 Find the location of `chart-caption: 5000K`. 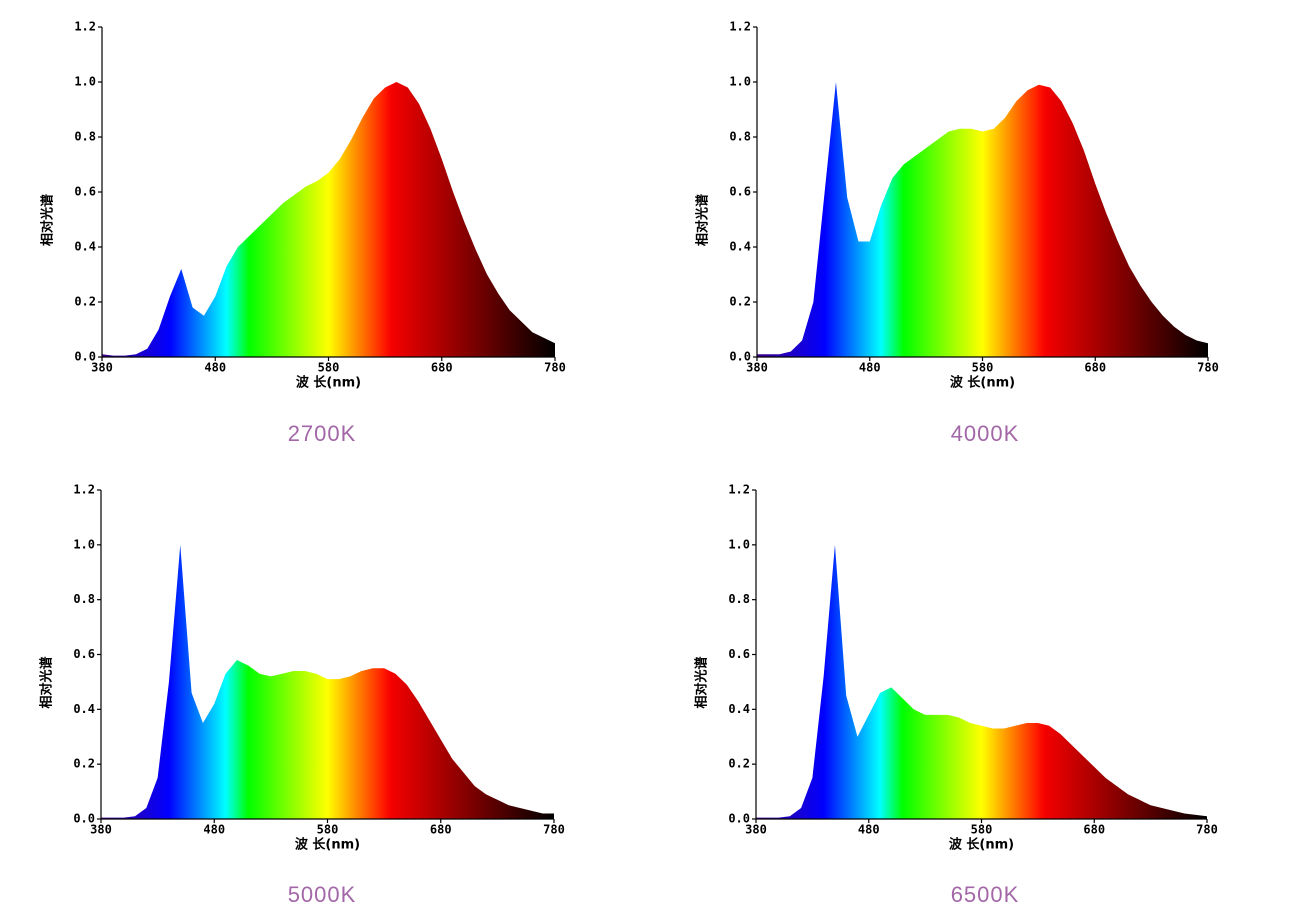

chart-caption: 5000K is located at coordinates (322, 894).